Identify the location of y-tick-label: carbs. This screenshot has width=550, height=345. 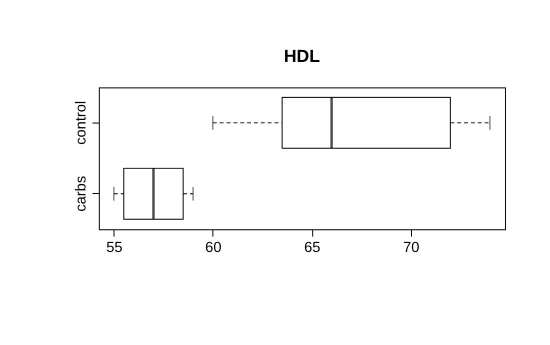
(82, 194).